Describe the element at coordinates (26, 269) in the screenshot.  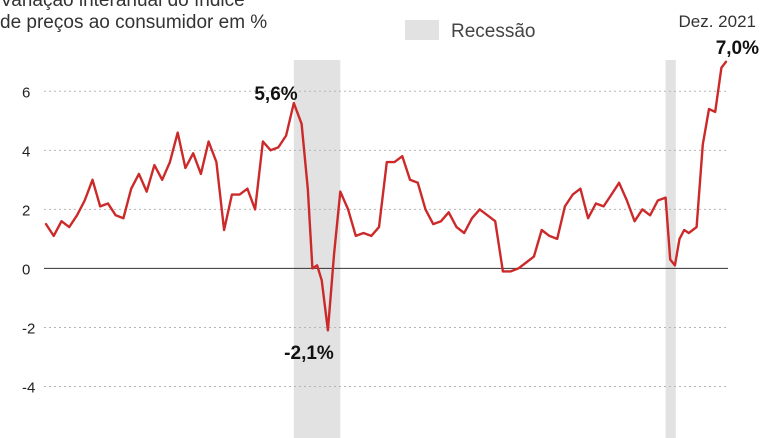
I see `y-tick-label: 0` at that location.